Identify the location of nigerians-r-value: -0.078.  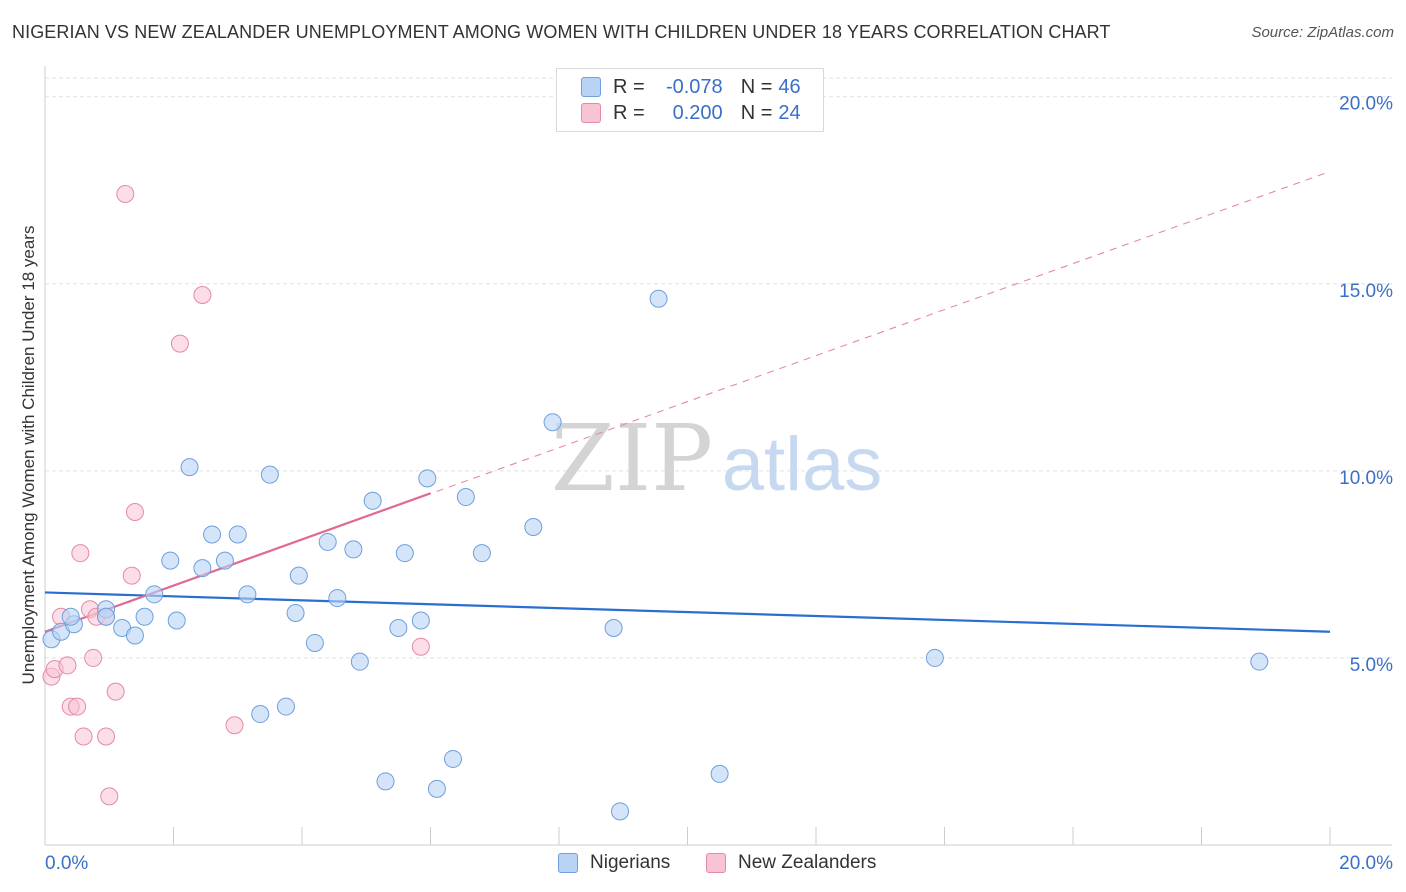
(694, 86).